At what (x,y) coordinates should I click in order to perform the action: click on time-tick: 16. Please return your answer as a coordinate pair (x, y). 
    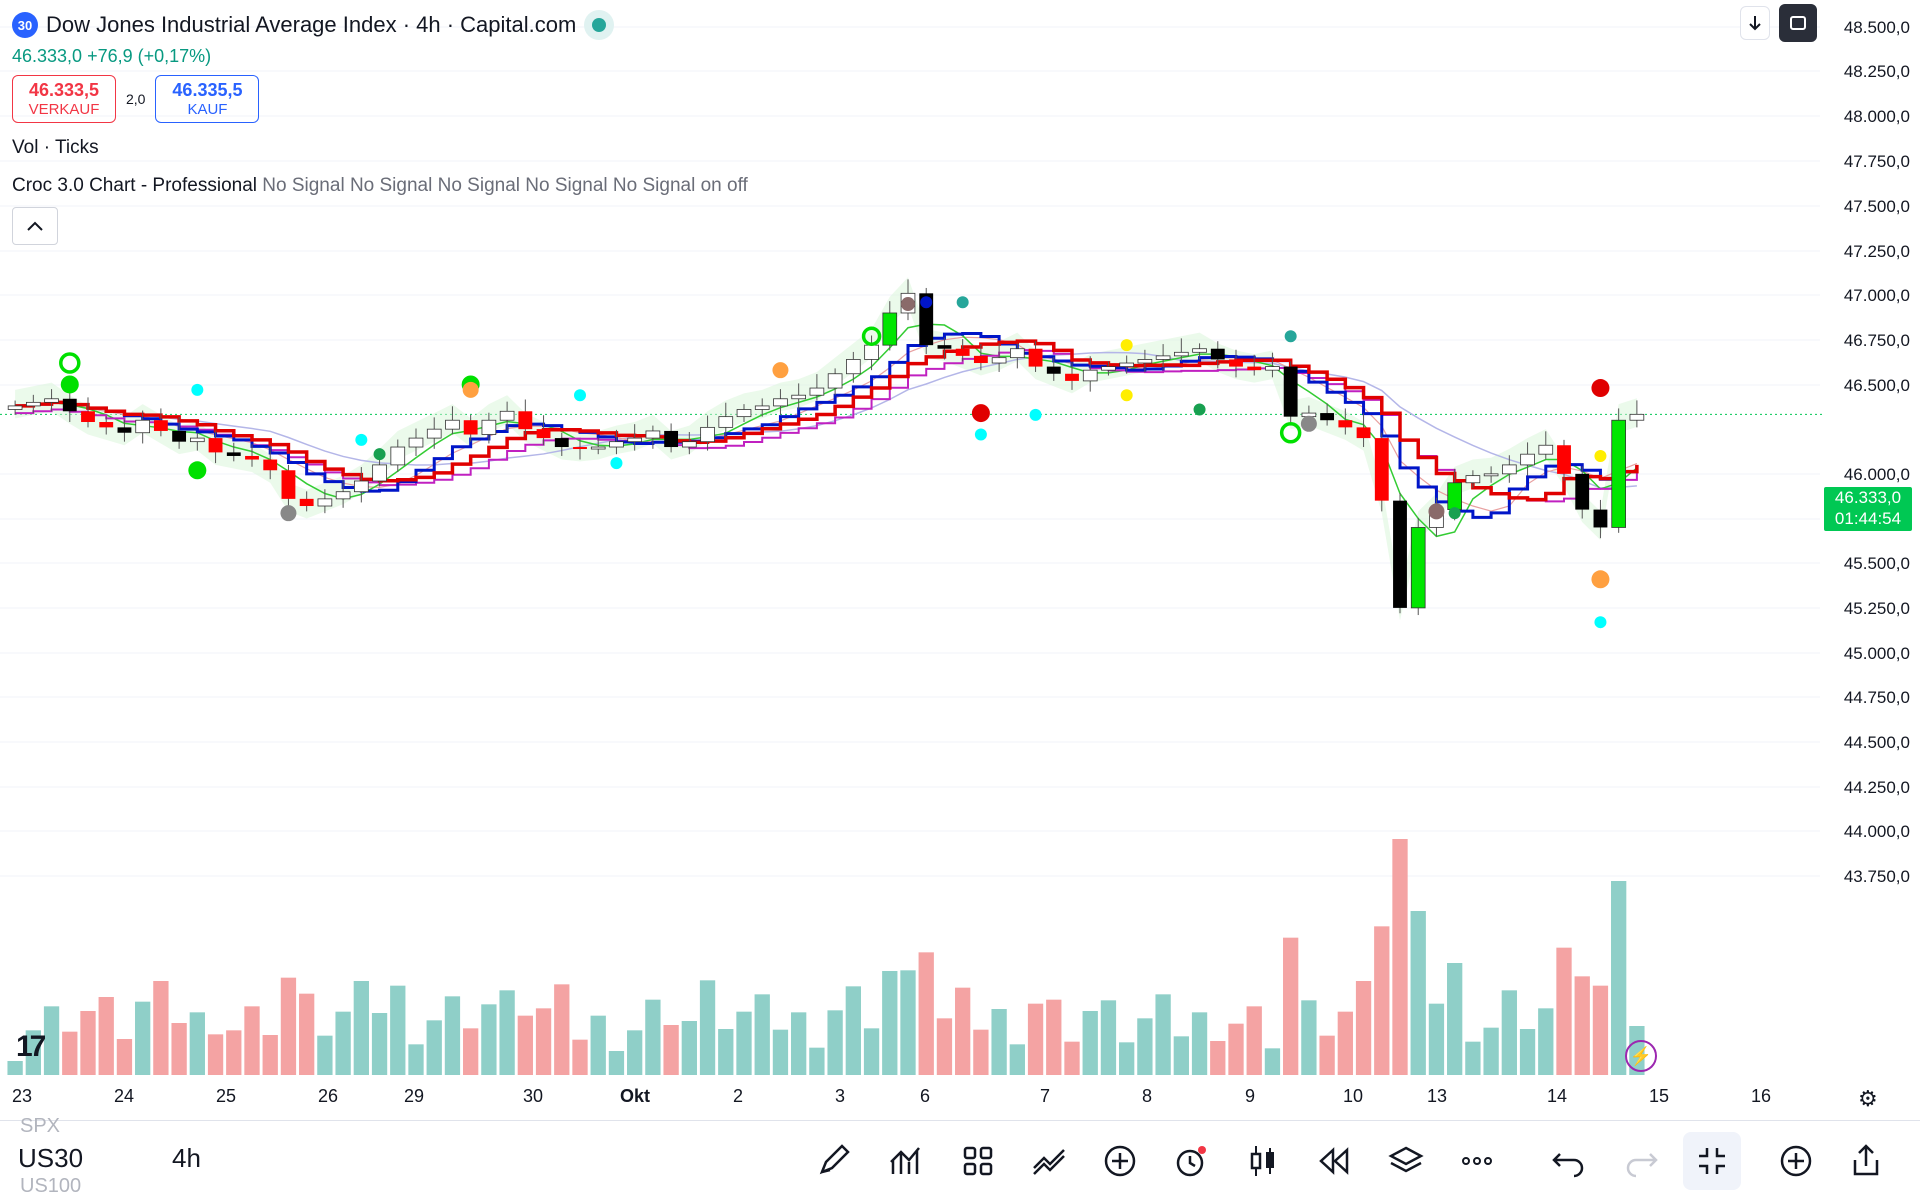
    Looking at the image, I should click on (1761, 1096).